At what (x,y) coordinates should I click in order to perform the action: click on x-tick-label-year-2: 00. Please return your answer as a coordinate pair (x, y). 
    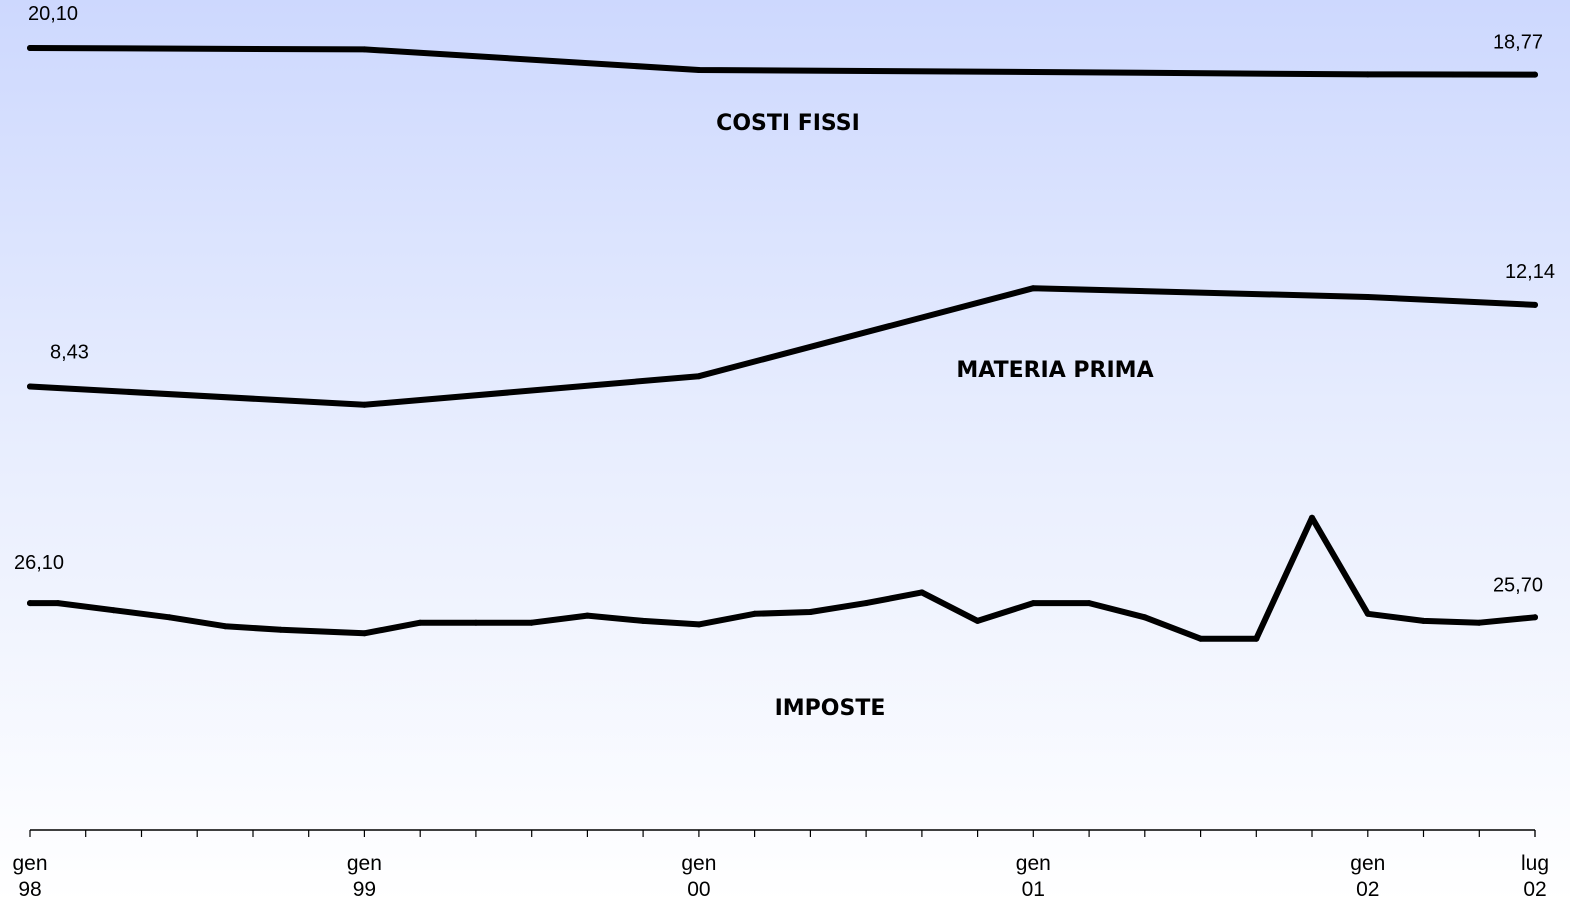
    Looking at the image, I should click on (698, 889).